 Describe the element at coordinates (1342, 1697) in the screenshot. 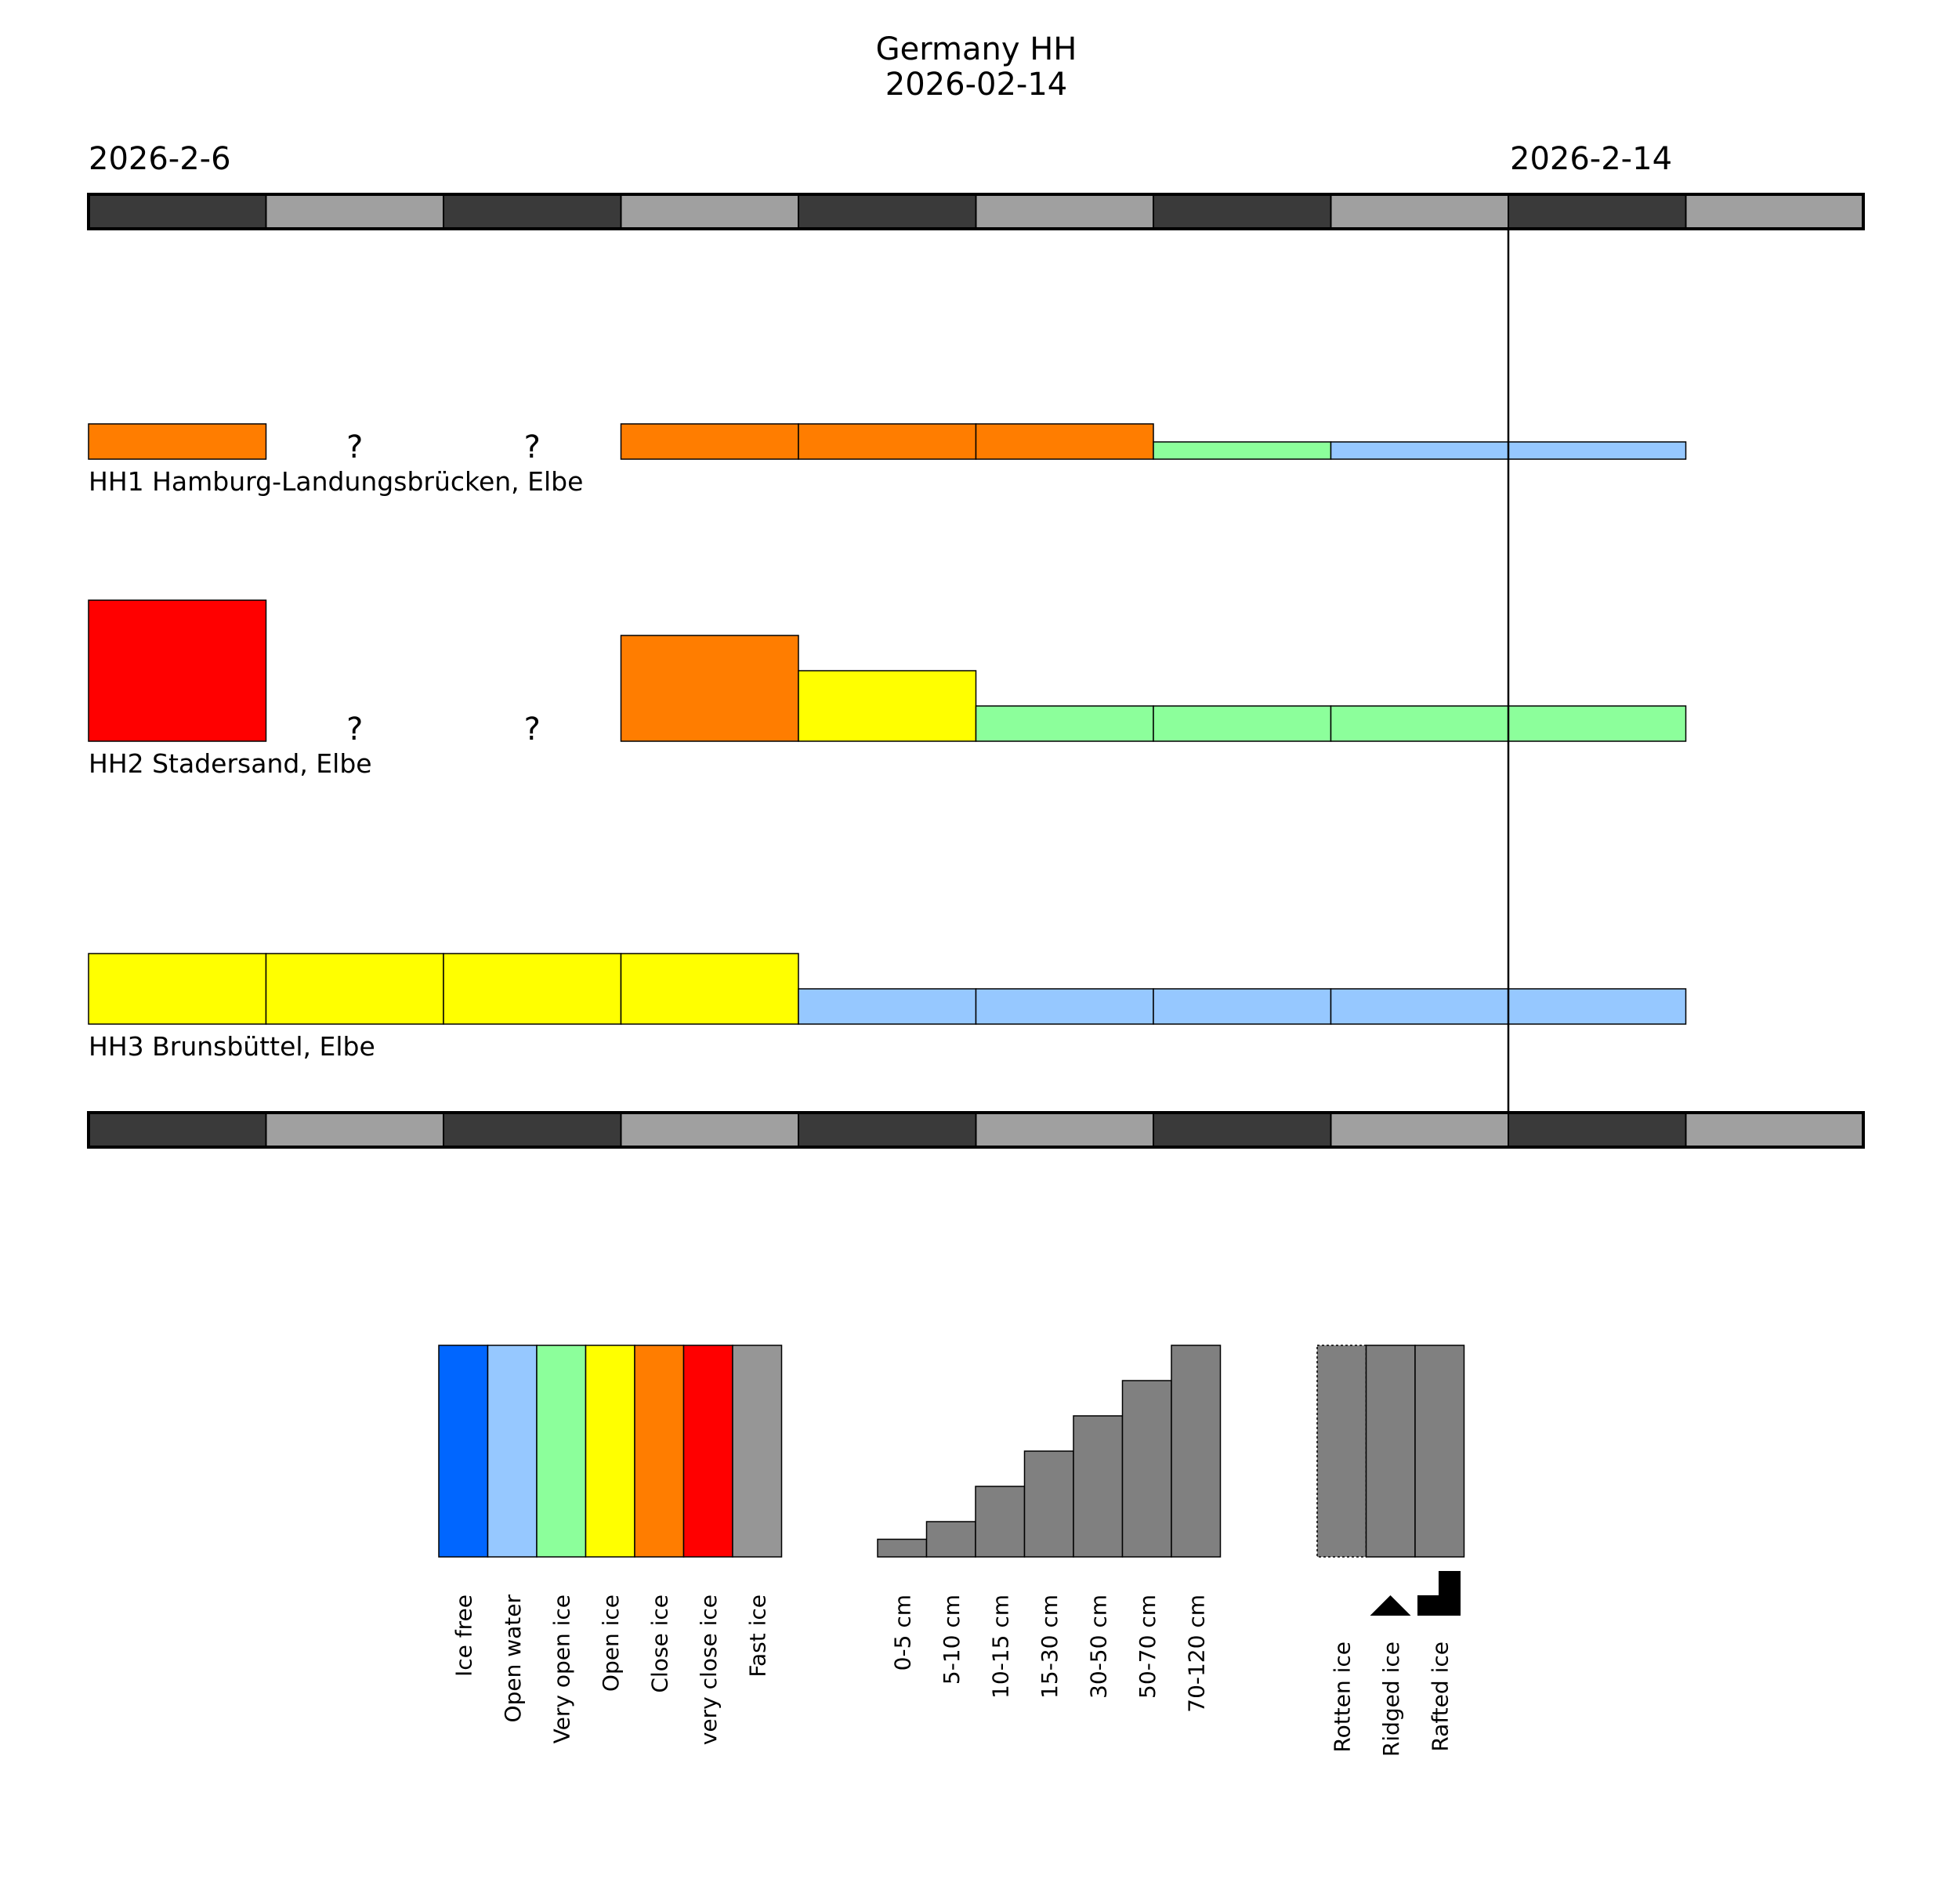

I see `legend-label: Rotten ice` at that location.